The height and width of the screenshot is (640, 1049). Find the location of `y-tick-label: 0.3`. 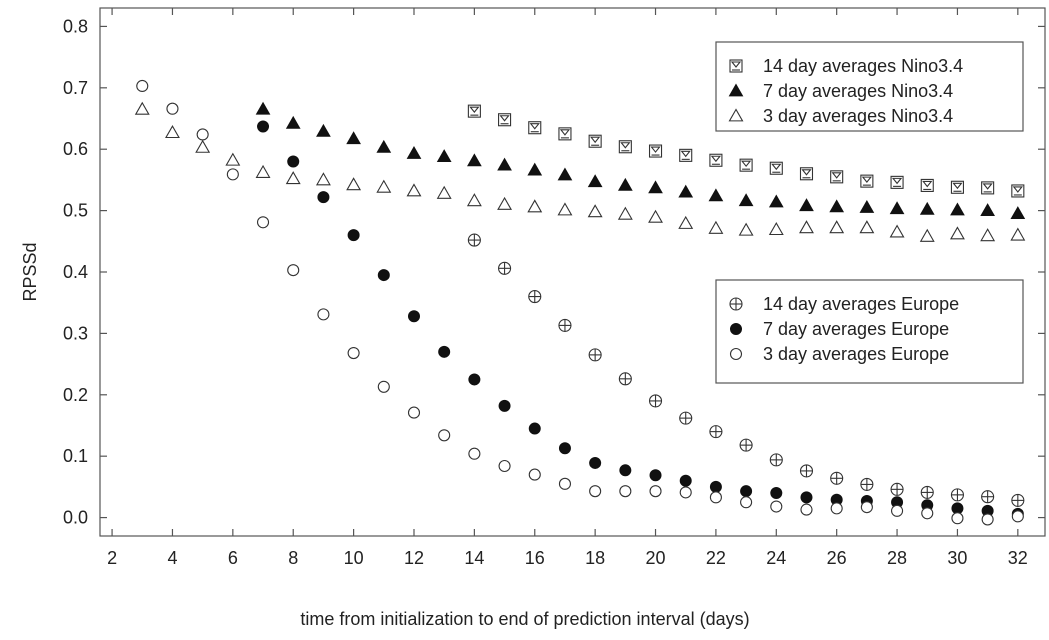

y-tick-label: 0.3 is located at coordinates (75, 333).